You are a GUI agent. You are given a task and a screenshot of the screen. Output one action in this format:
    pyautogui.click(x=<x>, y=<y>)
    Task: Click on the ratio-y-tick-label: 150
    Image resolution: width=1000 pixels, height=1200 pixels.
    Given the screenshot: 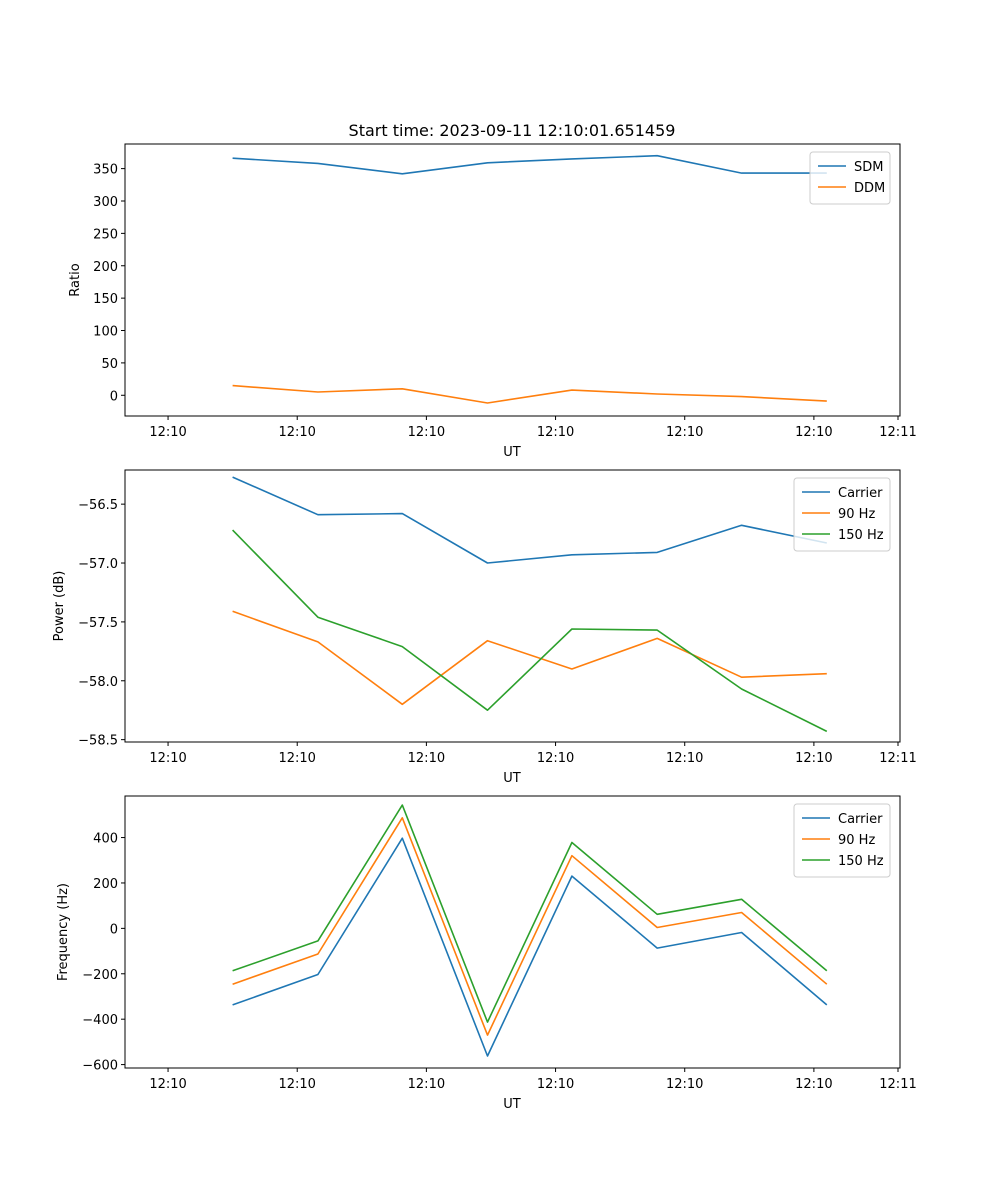 What is the action you would take?
    pyautogui.click(x=105, y=299)
    